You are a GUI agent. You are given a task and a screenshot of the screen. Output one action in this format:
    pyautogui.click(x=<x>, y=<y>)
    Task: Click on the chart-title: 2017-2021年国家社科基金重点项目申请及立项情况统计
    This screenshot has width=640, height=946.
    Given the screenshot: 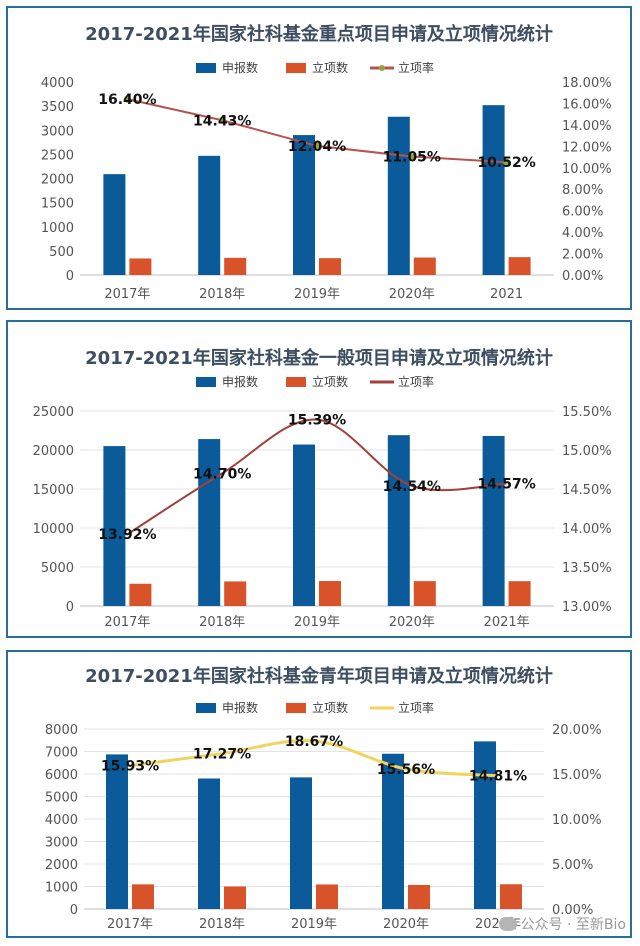 What is the action you would take?
    pyautogui.click(x=319, y=34)
    